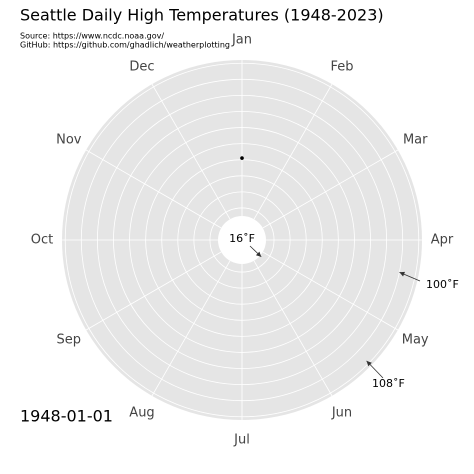 Image resolution: width=474 pixels, height=474 pixels. I want to click on month-label: Jul, so click(241, 440).